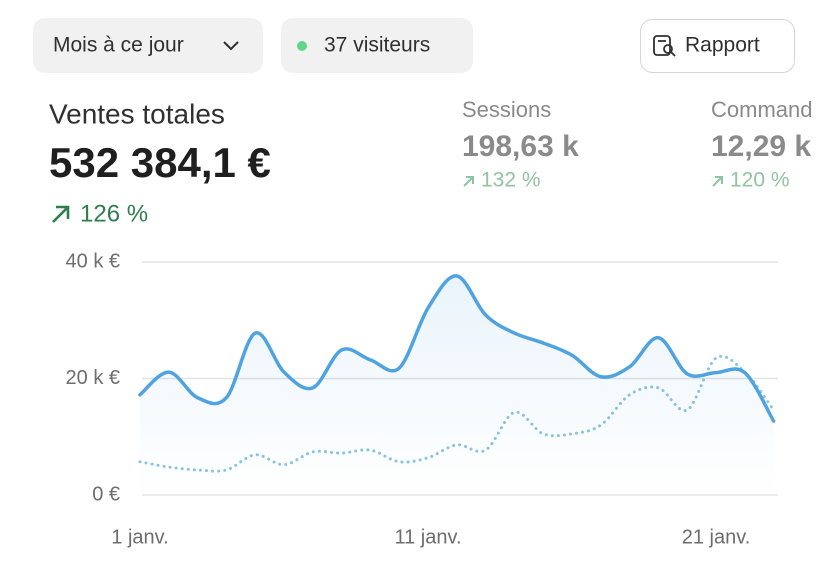 The height and width of the screenshot is (573, 828). I want to click on report-icon, so click(664, 46).